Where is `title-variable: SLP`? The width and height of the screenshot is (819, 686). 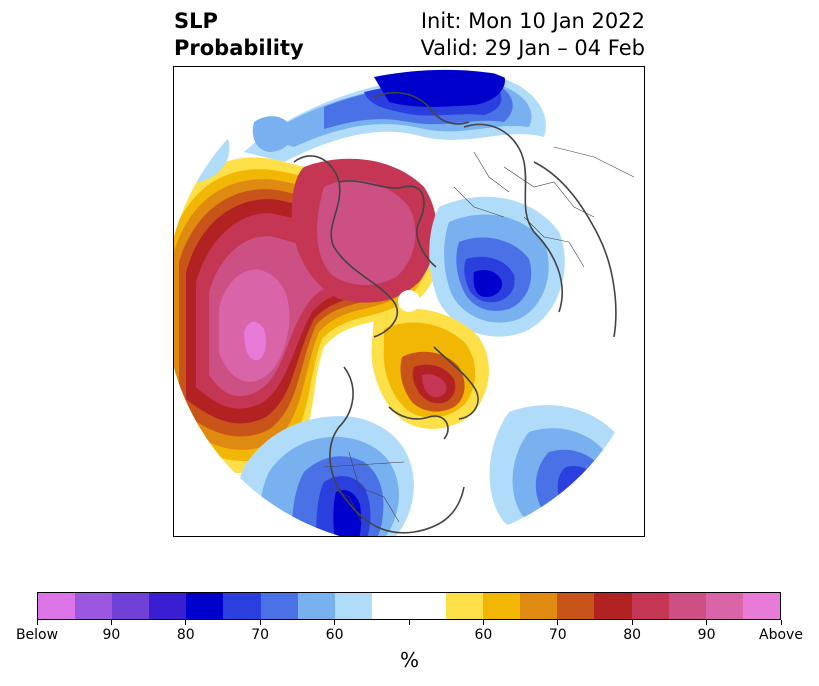 title-variable: SLP is located at coordinates (196, 21).